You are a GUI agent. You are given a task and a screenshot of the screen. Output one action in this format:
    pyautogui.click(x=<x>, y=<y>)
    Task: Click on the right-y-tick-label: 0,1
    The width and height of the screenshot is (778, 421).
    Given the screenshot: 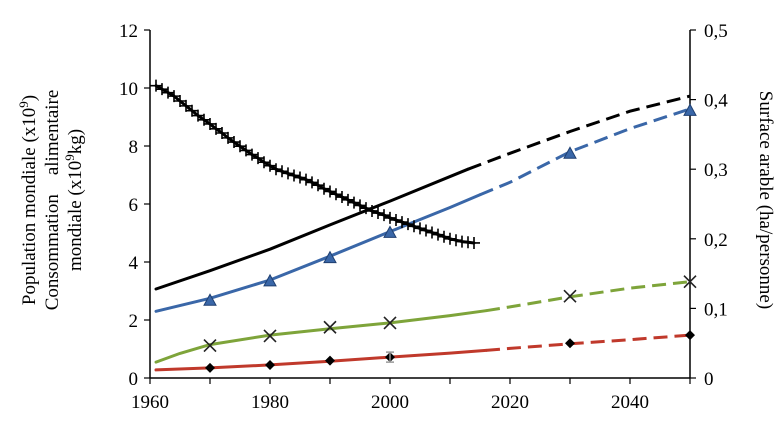 What is the action you would take?
    pyautogui.click(x=716, y=309)
    